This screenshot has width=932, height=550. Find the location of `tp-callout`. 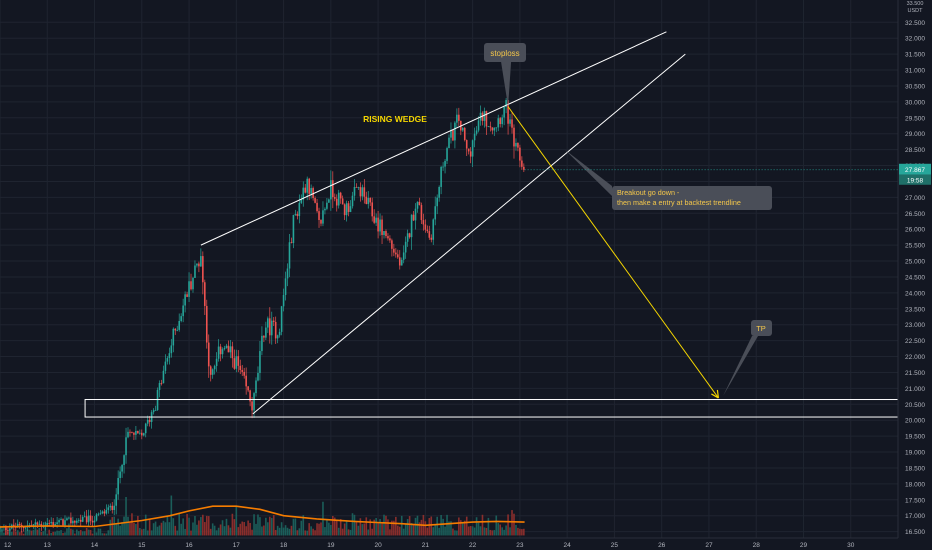

tp-callout is located at coordinates (761, 328).